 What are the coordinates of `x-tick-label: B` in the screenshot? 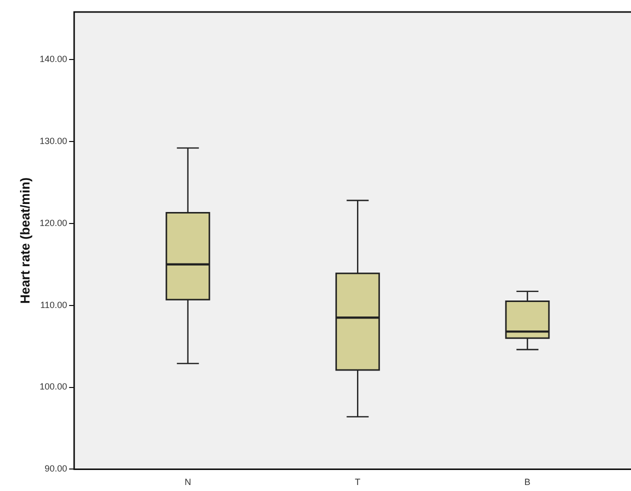 It's located at (527, 482).